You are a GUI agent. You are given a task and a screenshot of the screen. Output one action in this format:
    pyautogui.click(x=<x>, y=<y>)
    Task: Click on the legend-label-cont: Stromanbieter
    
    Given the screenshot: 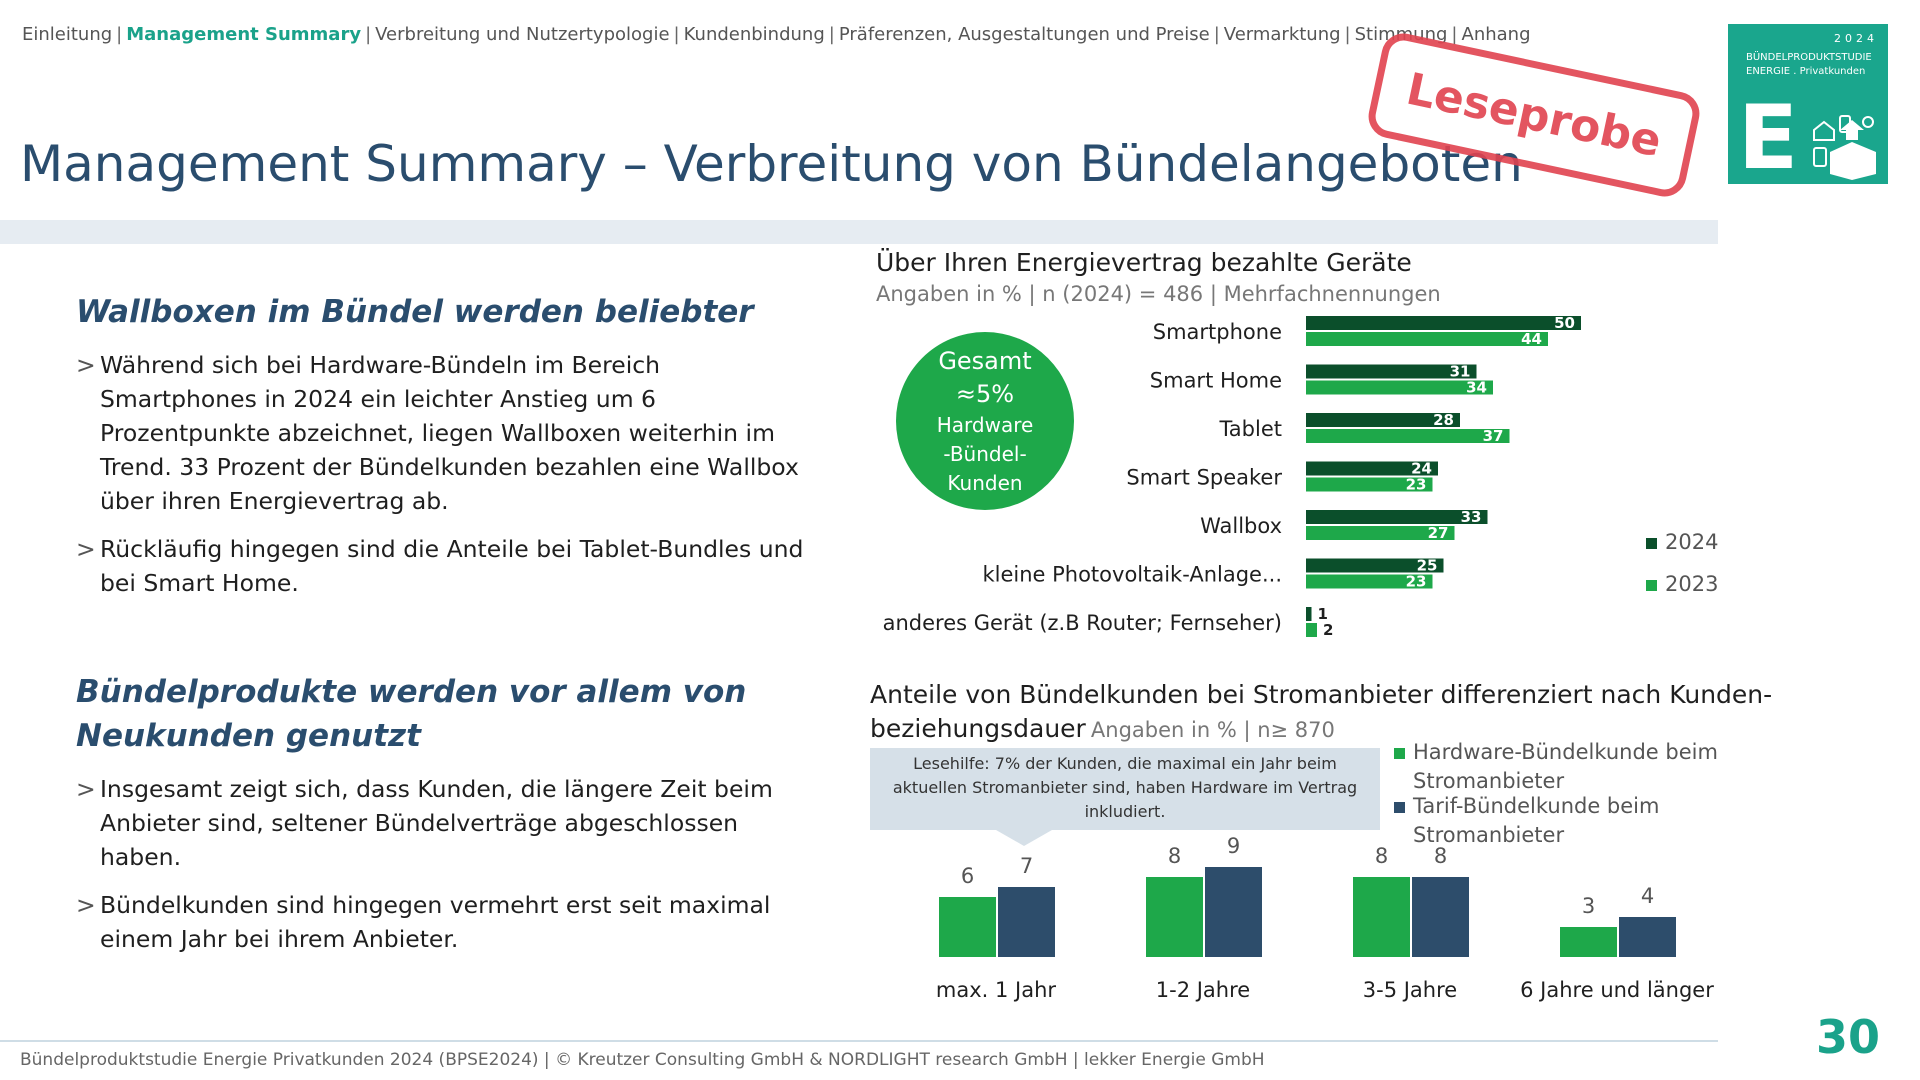 What is the action you would take?
    pyautogui.click(x=1489, y=781)
    